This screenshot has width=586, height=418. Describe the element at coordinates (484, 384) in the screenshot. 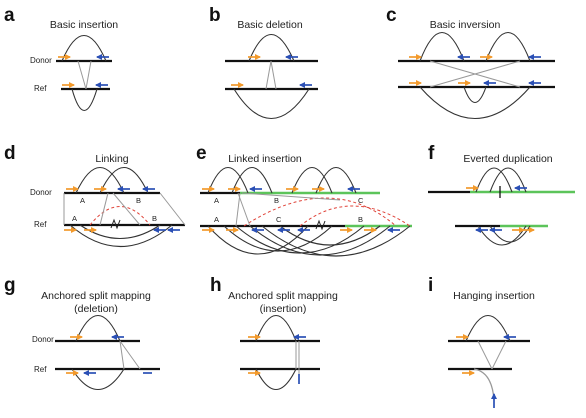

I see `hanging-mate-path` at that location.